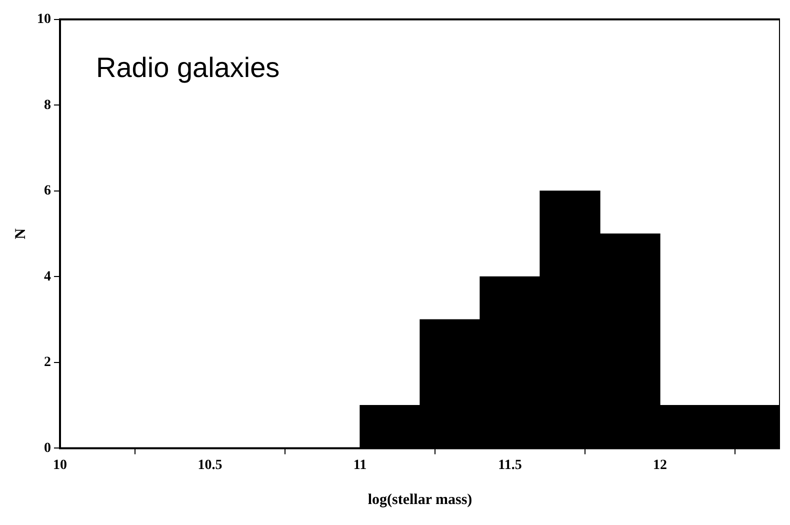 Image resolution: width=790 pixels, height=525 pixels. Describe the element at coordinates (188, 68) in the screenshot. I see `annotation: Radio galaxies` at that location.